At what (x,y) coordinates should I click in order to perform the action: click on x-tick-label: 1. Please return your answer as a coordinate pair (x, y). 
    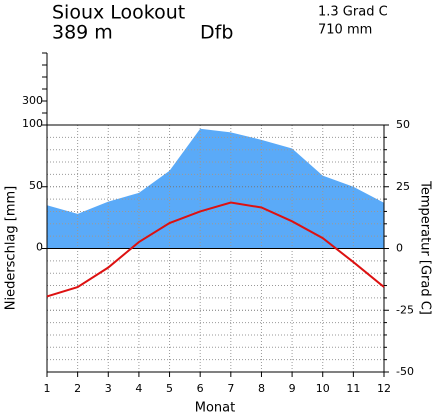
    Looking at the image, I should click on (47, 388).